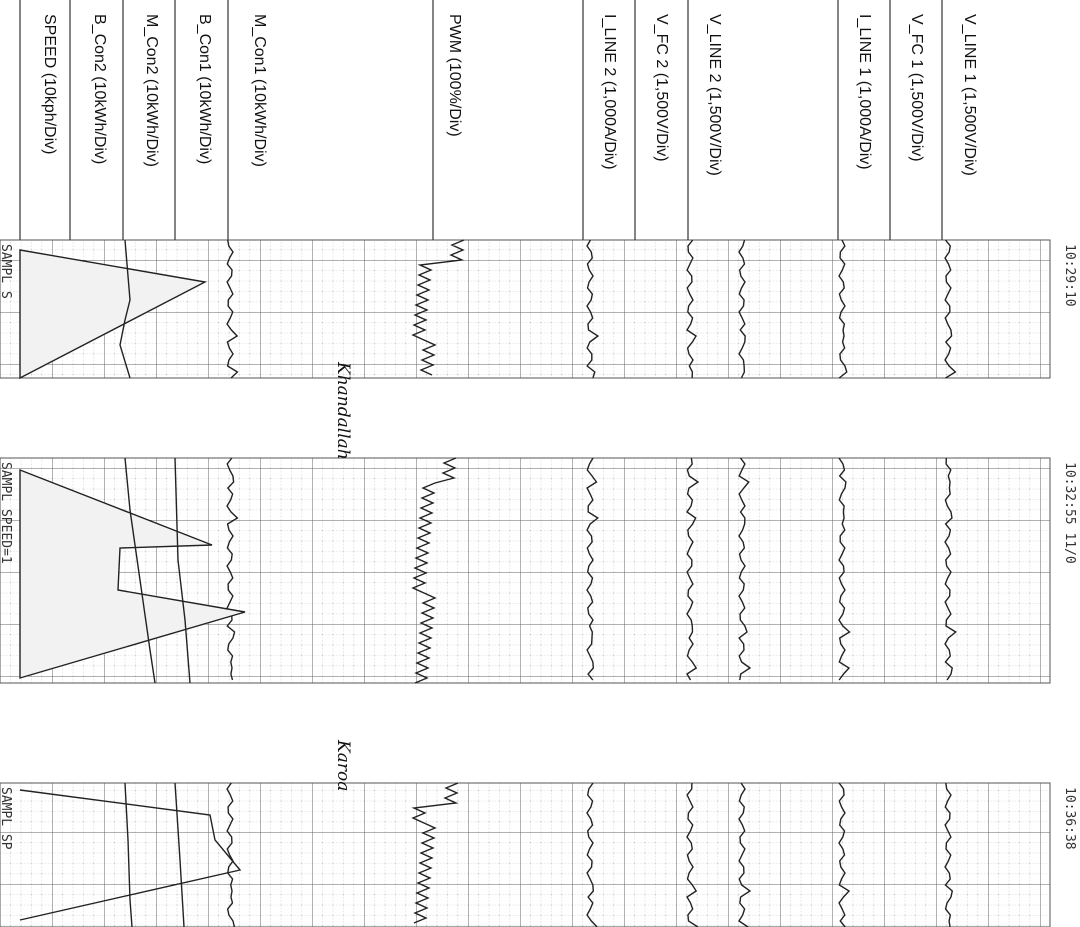 Image resolution: width=1080 pixels, height=927 pixels. What do you see at coordinates (1069, 275) in the screenshot?
I see `panel-timestamp: 10:29:10` at bounding box center [1069, 275].